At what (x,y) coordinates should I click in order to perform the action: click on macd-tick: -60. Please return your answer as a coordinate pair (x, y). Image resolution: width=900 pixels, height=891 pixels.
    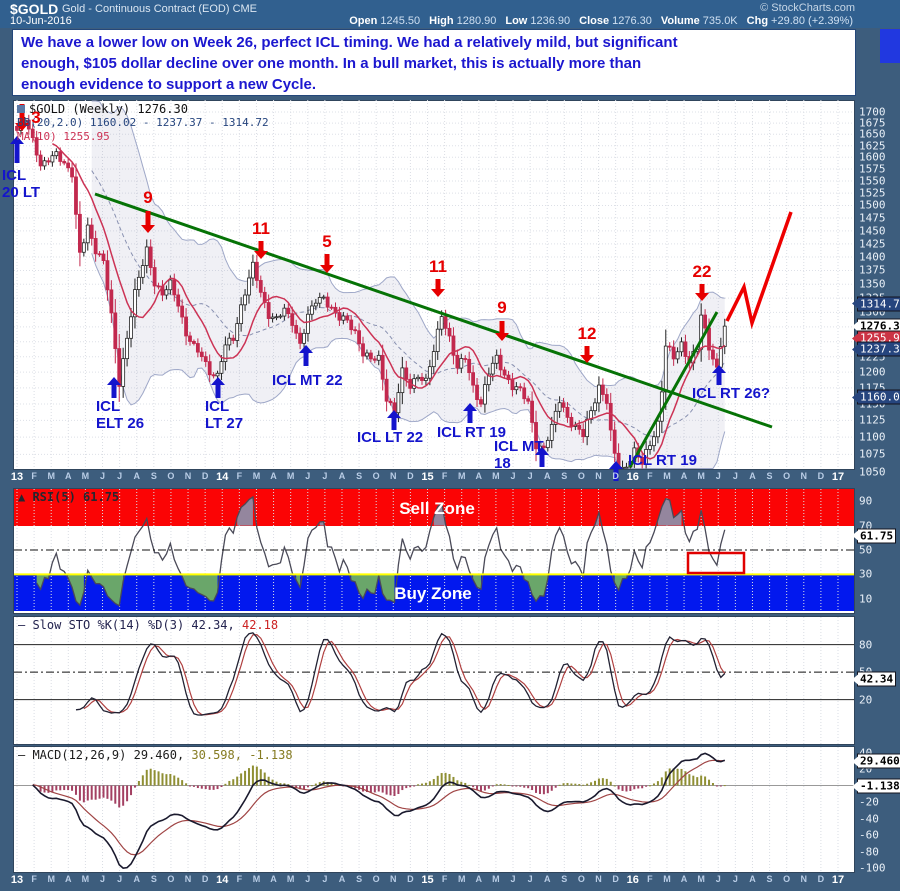
    Looking at the image, I should click on (869, 835).